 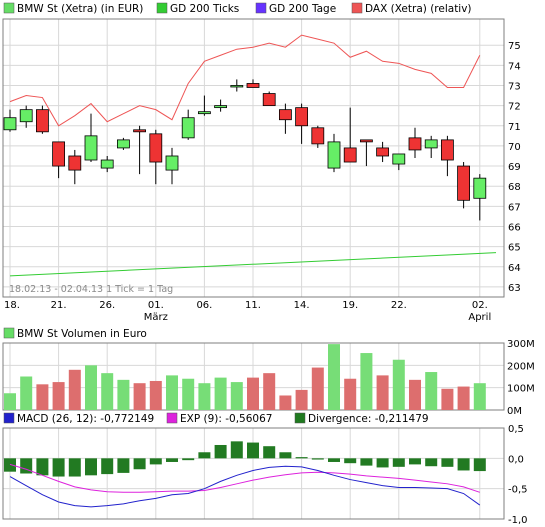 What do you see at coordinates (480, 305) in the screenshot?
I see `x-tick-label: 02.` at bounding box center [480, 305].